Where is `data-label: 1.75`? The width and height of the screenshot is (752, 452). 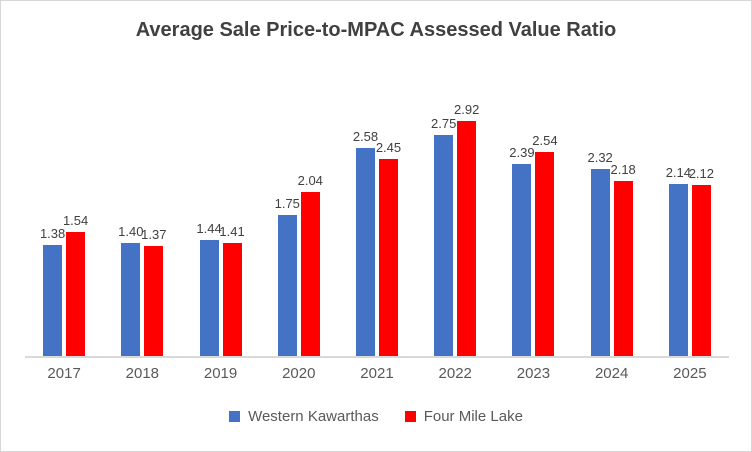
data-label: 1.75 is located at coordinates (287, 203).